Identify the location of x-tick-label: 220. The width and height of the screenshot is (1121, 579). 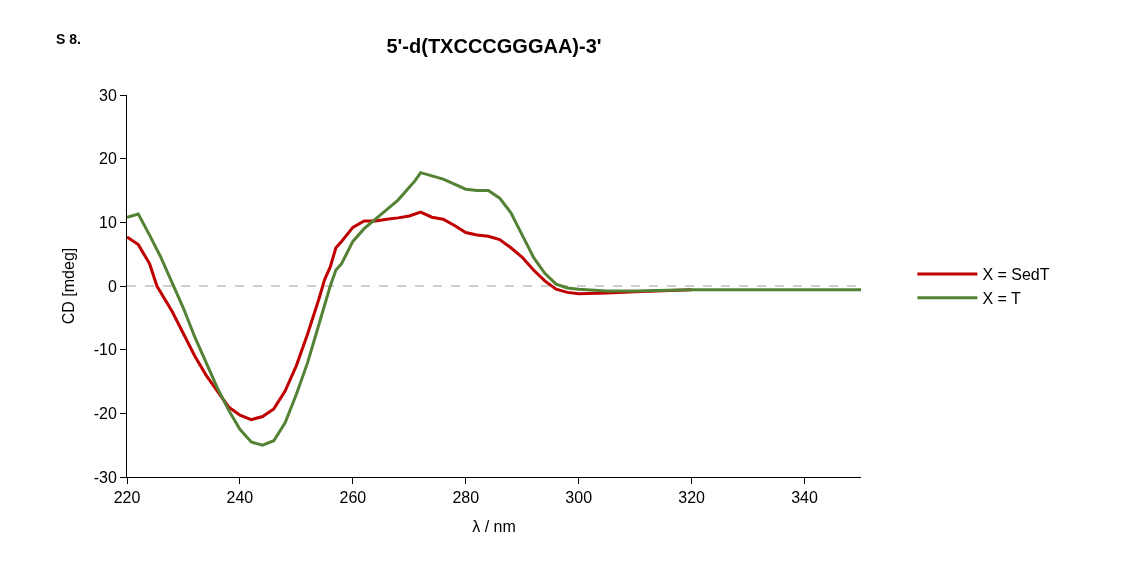
(127, 498).